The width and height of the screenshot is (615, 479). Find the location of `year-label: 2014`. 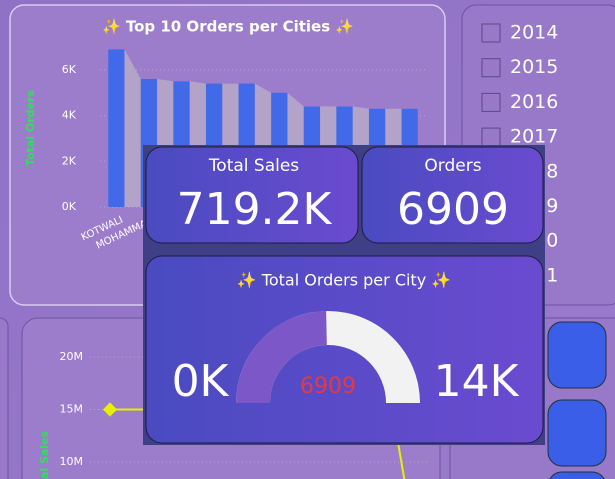

year-label: 2014 is located at coordinates (534, 33).